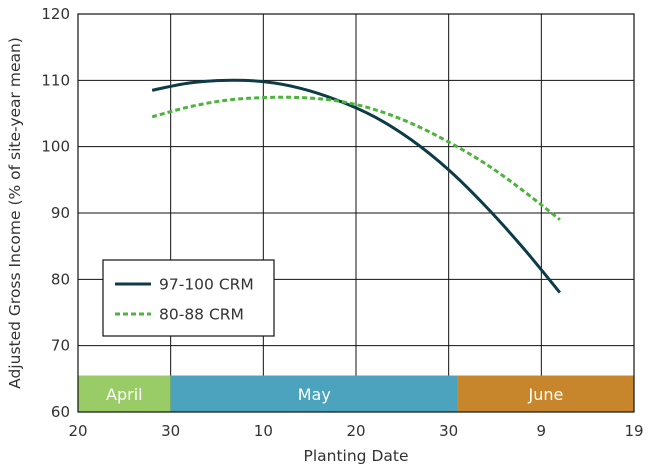 This screenshot has height=469, width=650. Describe the element at coordinates (60, 279) in the screenshot. I see `y-tick-label: 80` at that location.